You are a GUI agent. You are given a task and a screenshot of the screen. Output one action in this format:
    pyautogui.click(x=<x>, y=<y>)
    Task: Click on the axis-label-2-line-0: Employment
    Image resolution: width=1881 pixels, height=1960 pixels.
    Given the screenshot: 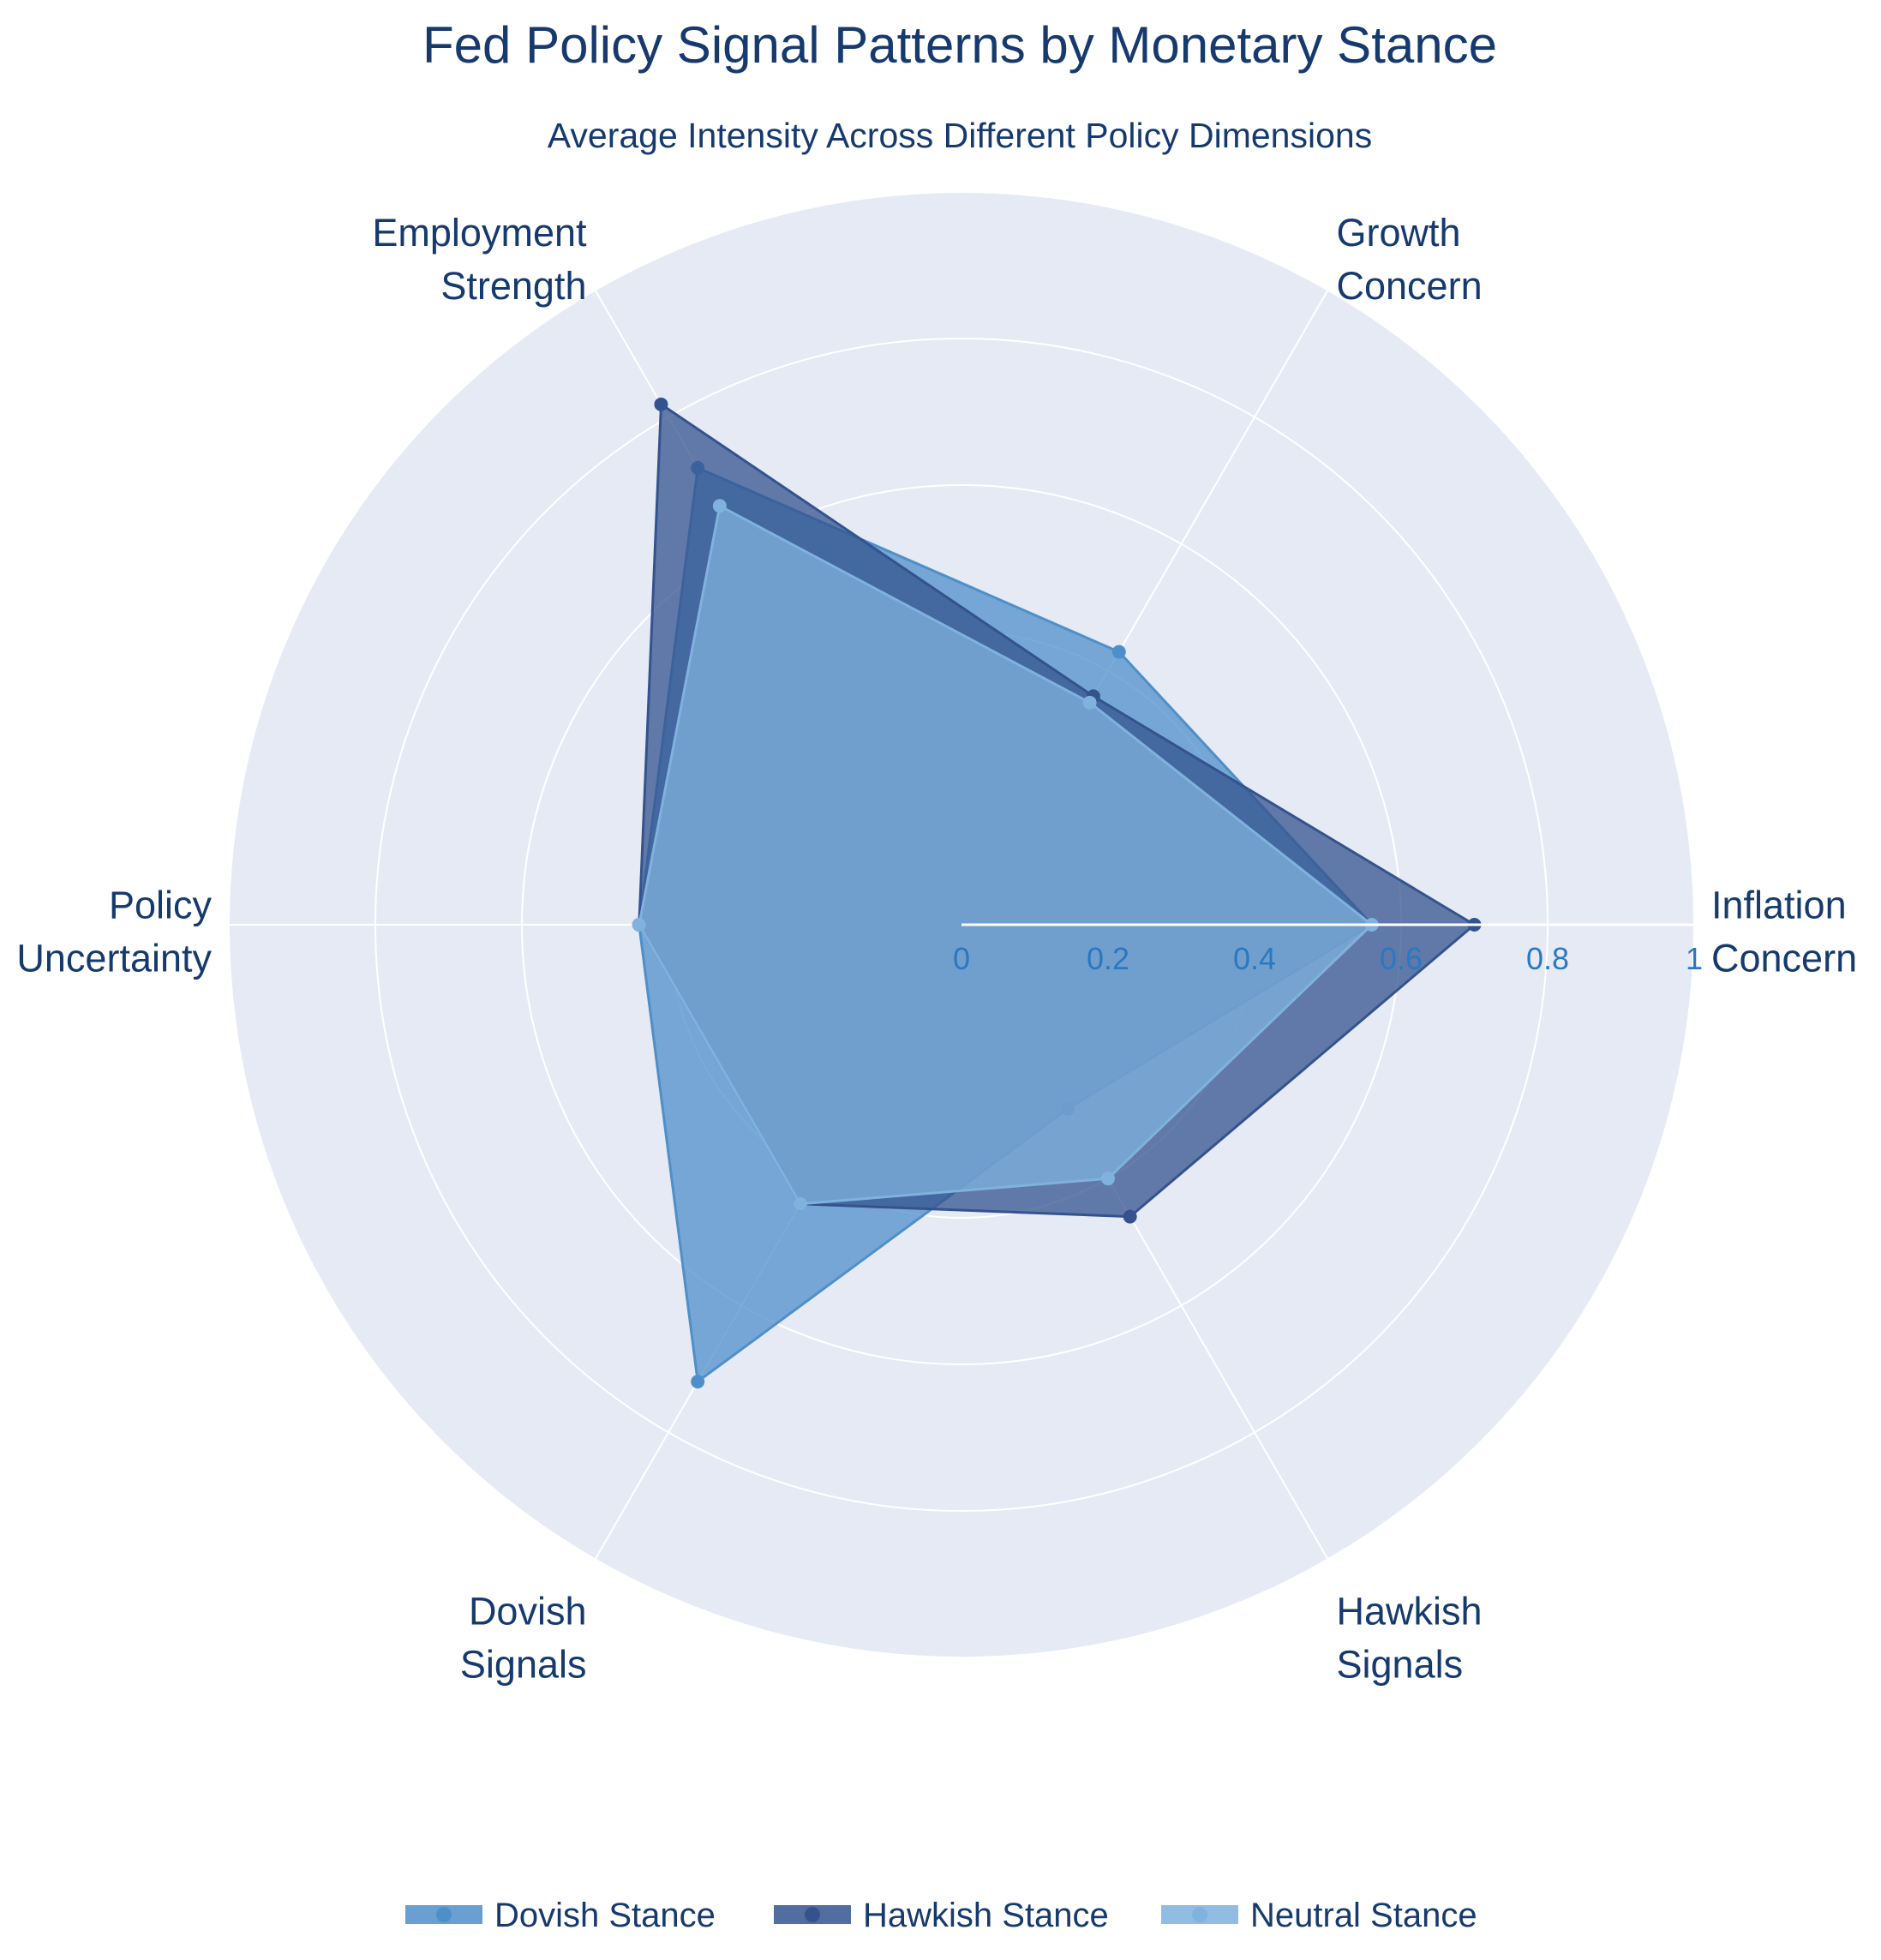 What is the action you would take?
    pyautogui.click(x=479, y=233)
    